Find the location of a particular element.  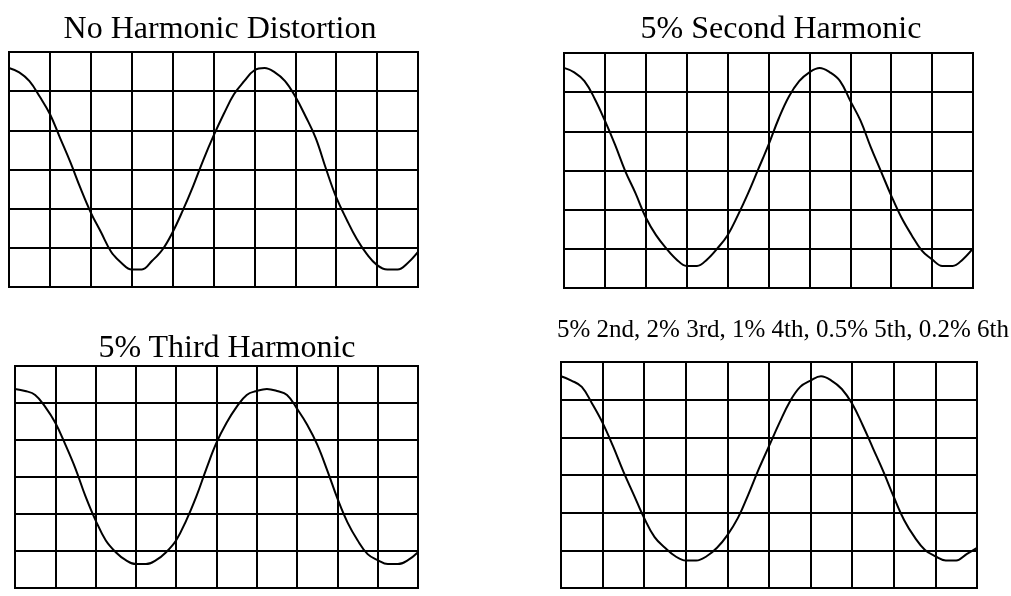

chart-title: No Harmonic Distortion is located at coordinates (220, 27).